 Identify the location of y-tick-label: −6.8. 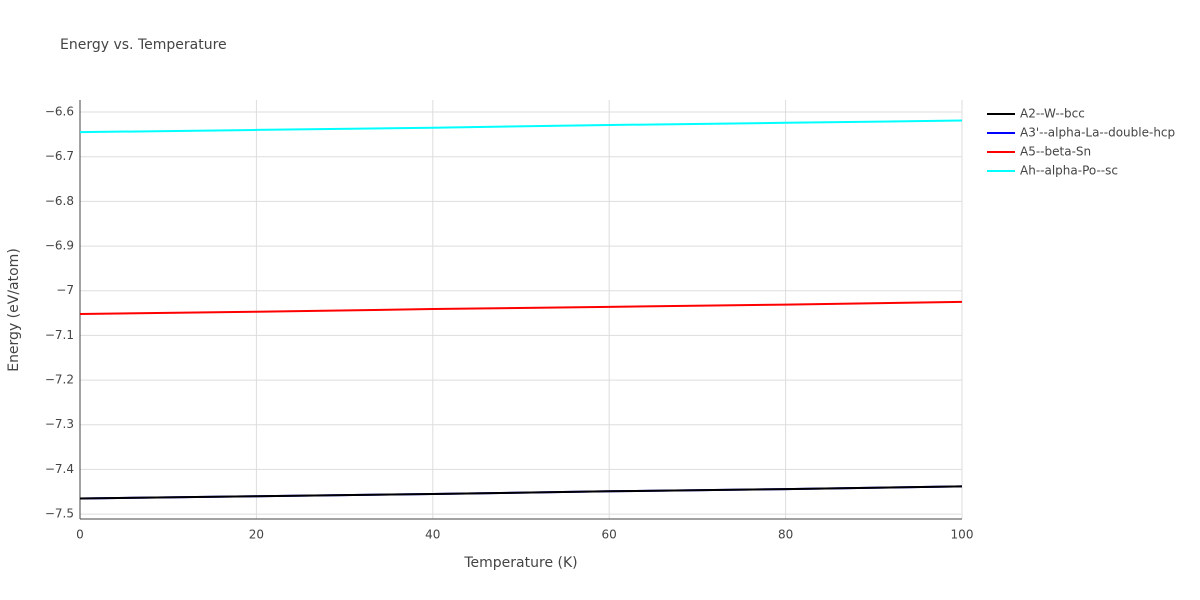
(59, 201).